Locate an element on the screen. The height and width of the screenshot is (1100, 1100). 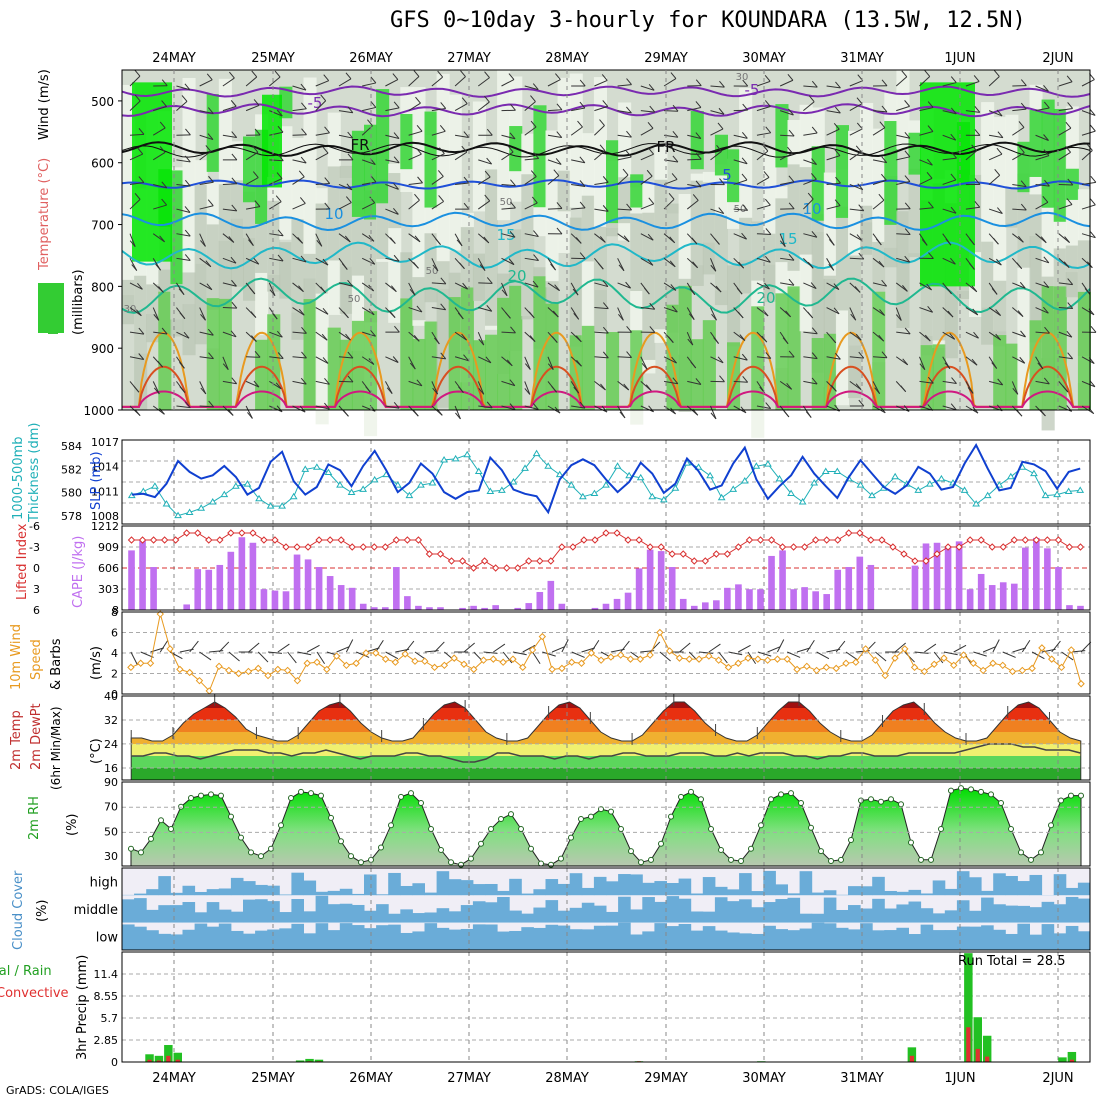
panel-bg-precip is located at coordinates (606, 1007).